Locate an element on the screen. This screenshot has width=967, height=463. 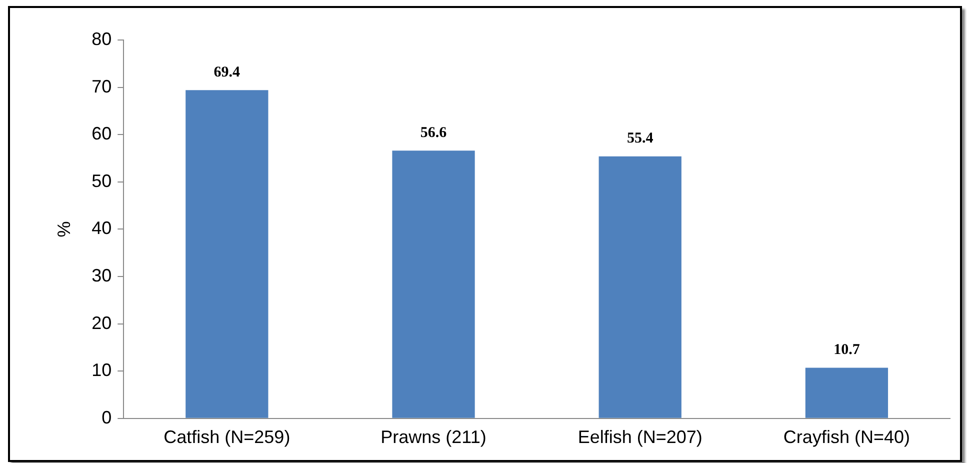
y-tick-label: 80 is located at coordinates (102, 38).